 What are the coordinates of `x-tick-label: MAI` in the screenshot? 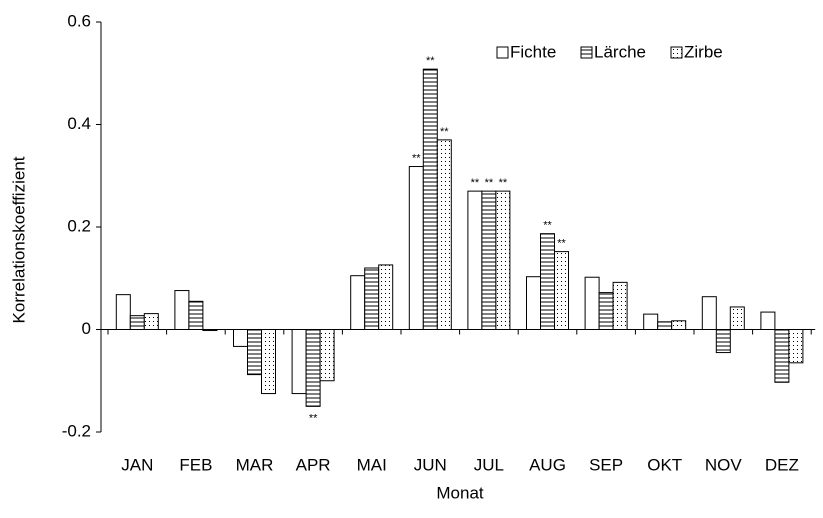 It's located at (372, 464).